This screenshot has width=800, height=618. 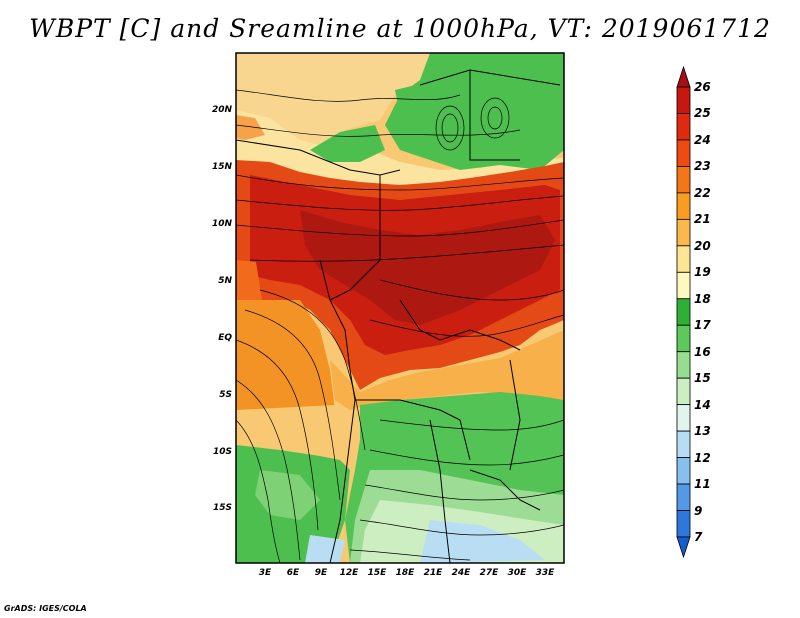 I want to click on colorbar-tick-label: 7, so click(x=698, y=537).